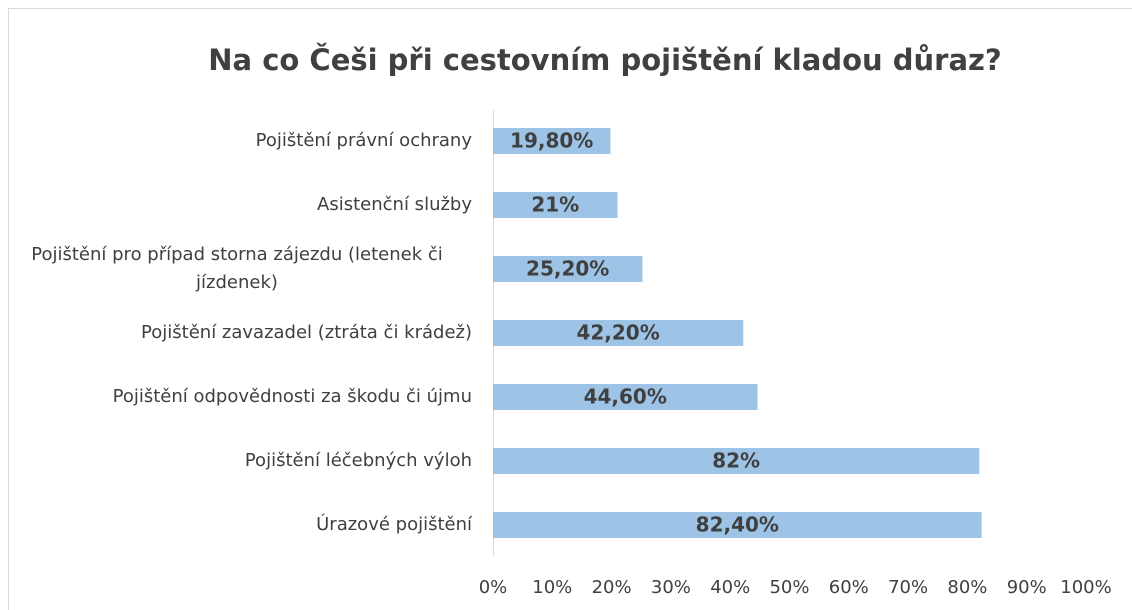 The height and width of the screenshot is (610, 1132). I want to click on x-tick-label: 40%, so click(730, 587).